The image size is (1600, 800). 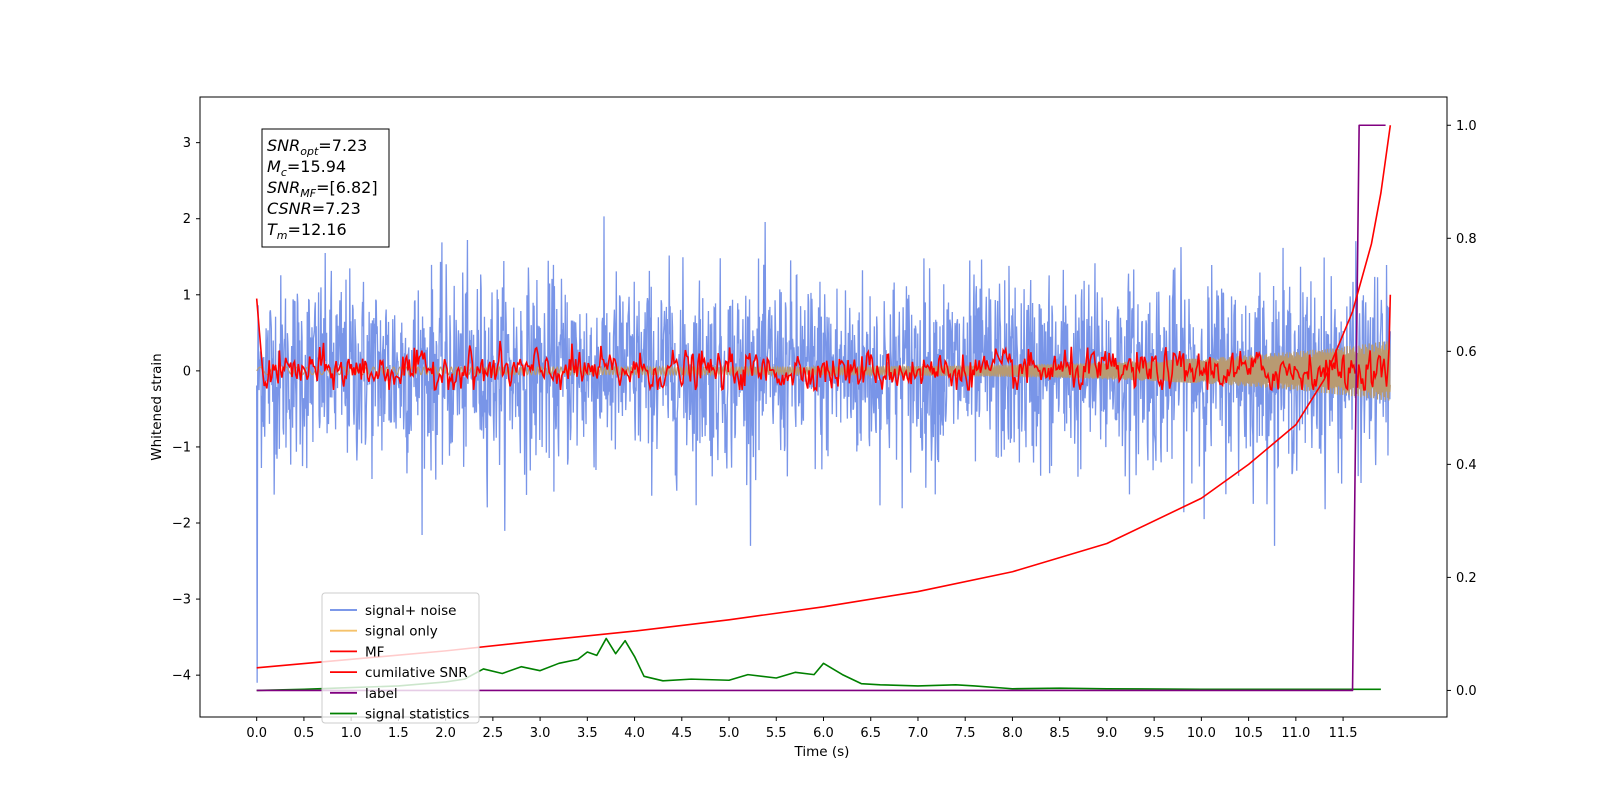 I want to click on x-tick-label: 6.5, so click(x=870, y=733).